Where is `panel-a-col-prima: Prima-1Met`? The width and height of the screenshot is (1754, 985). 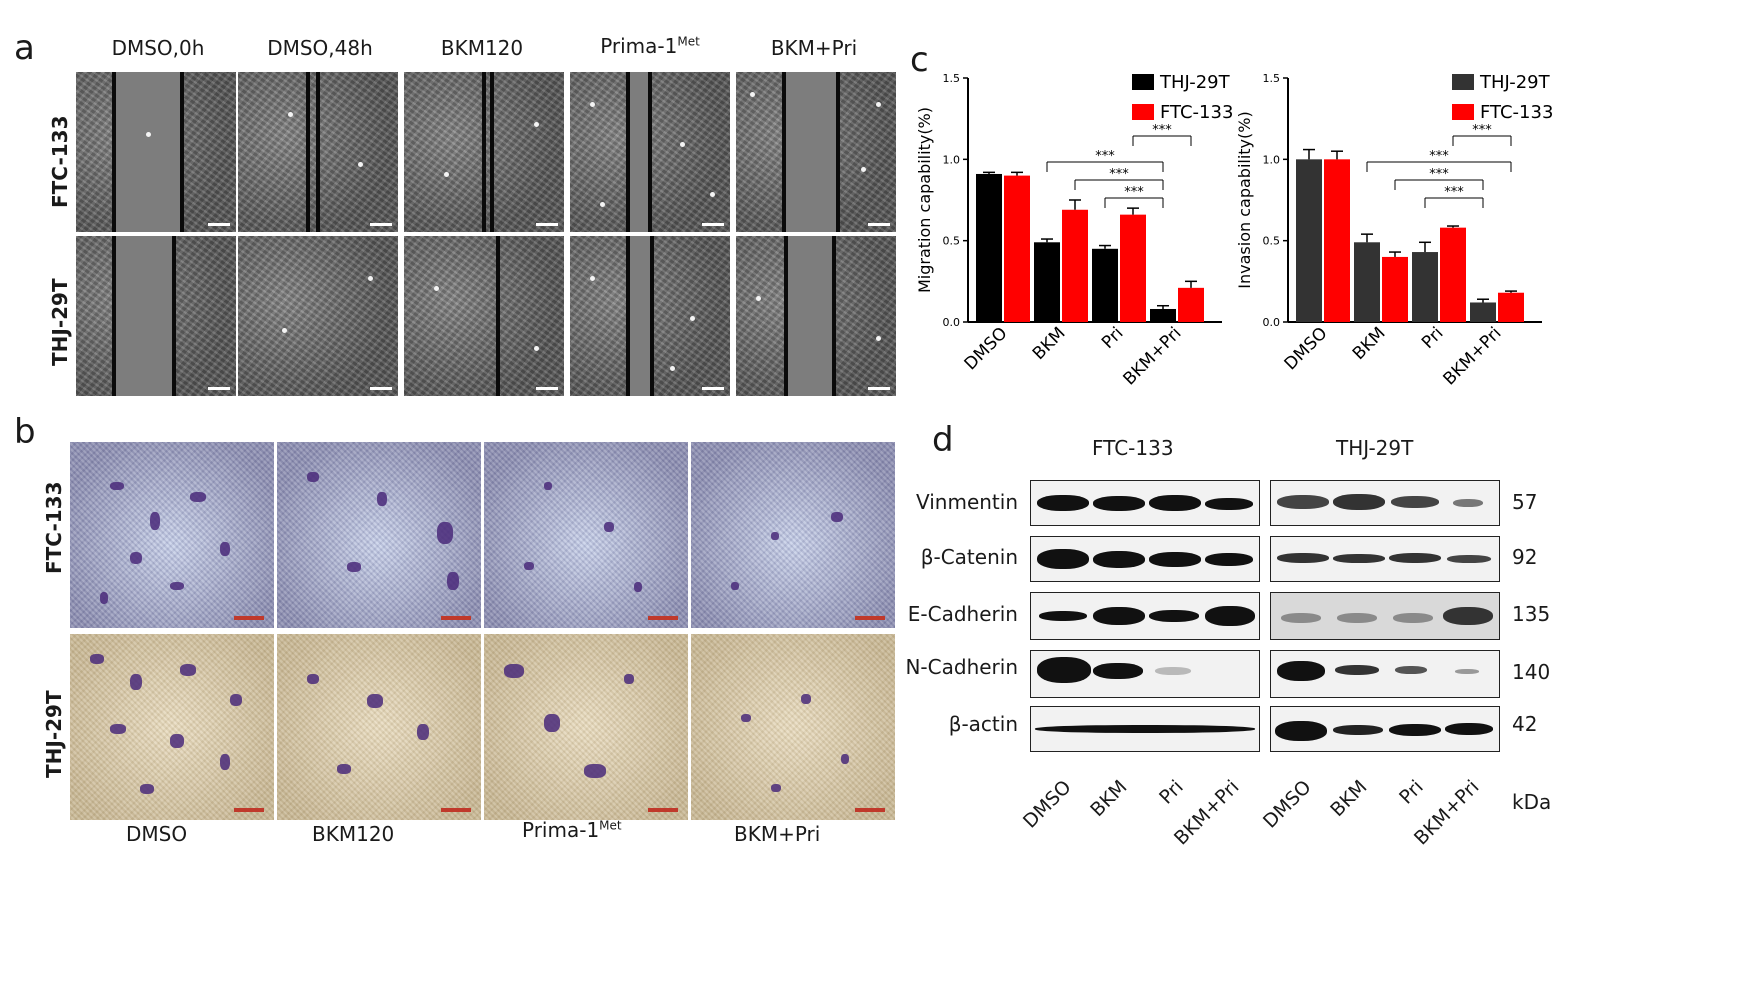
panel-a-col-prima: Prima-1Met is located at coordinates (650, 46).